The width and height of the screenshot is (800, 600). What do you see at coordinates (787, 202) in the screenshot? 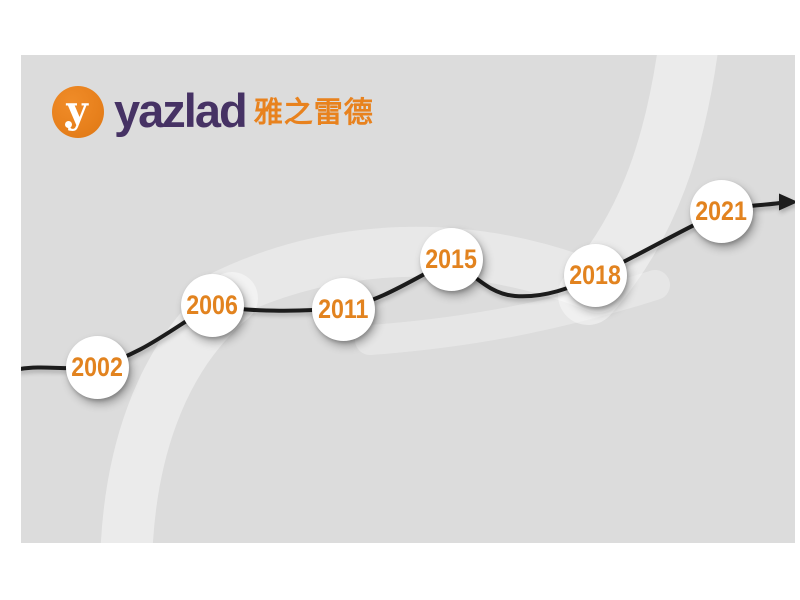
I see `arrow-right-icon` at bounding box center [787, 202].